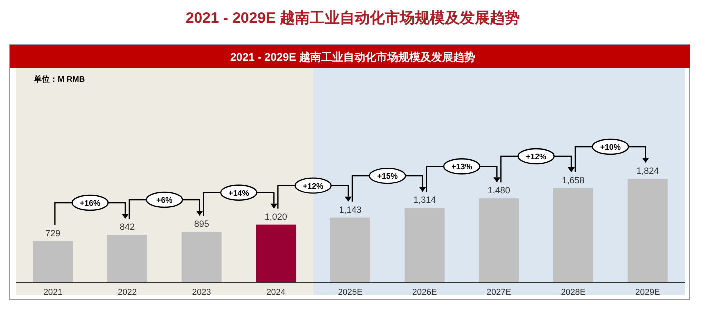 This screenshot has width=706, height=322. What do you see at coordinates (202, 292) in the screenshot?
I see `x-tick-label: 2023` at bounding box center [202, 292].